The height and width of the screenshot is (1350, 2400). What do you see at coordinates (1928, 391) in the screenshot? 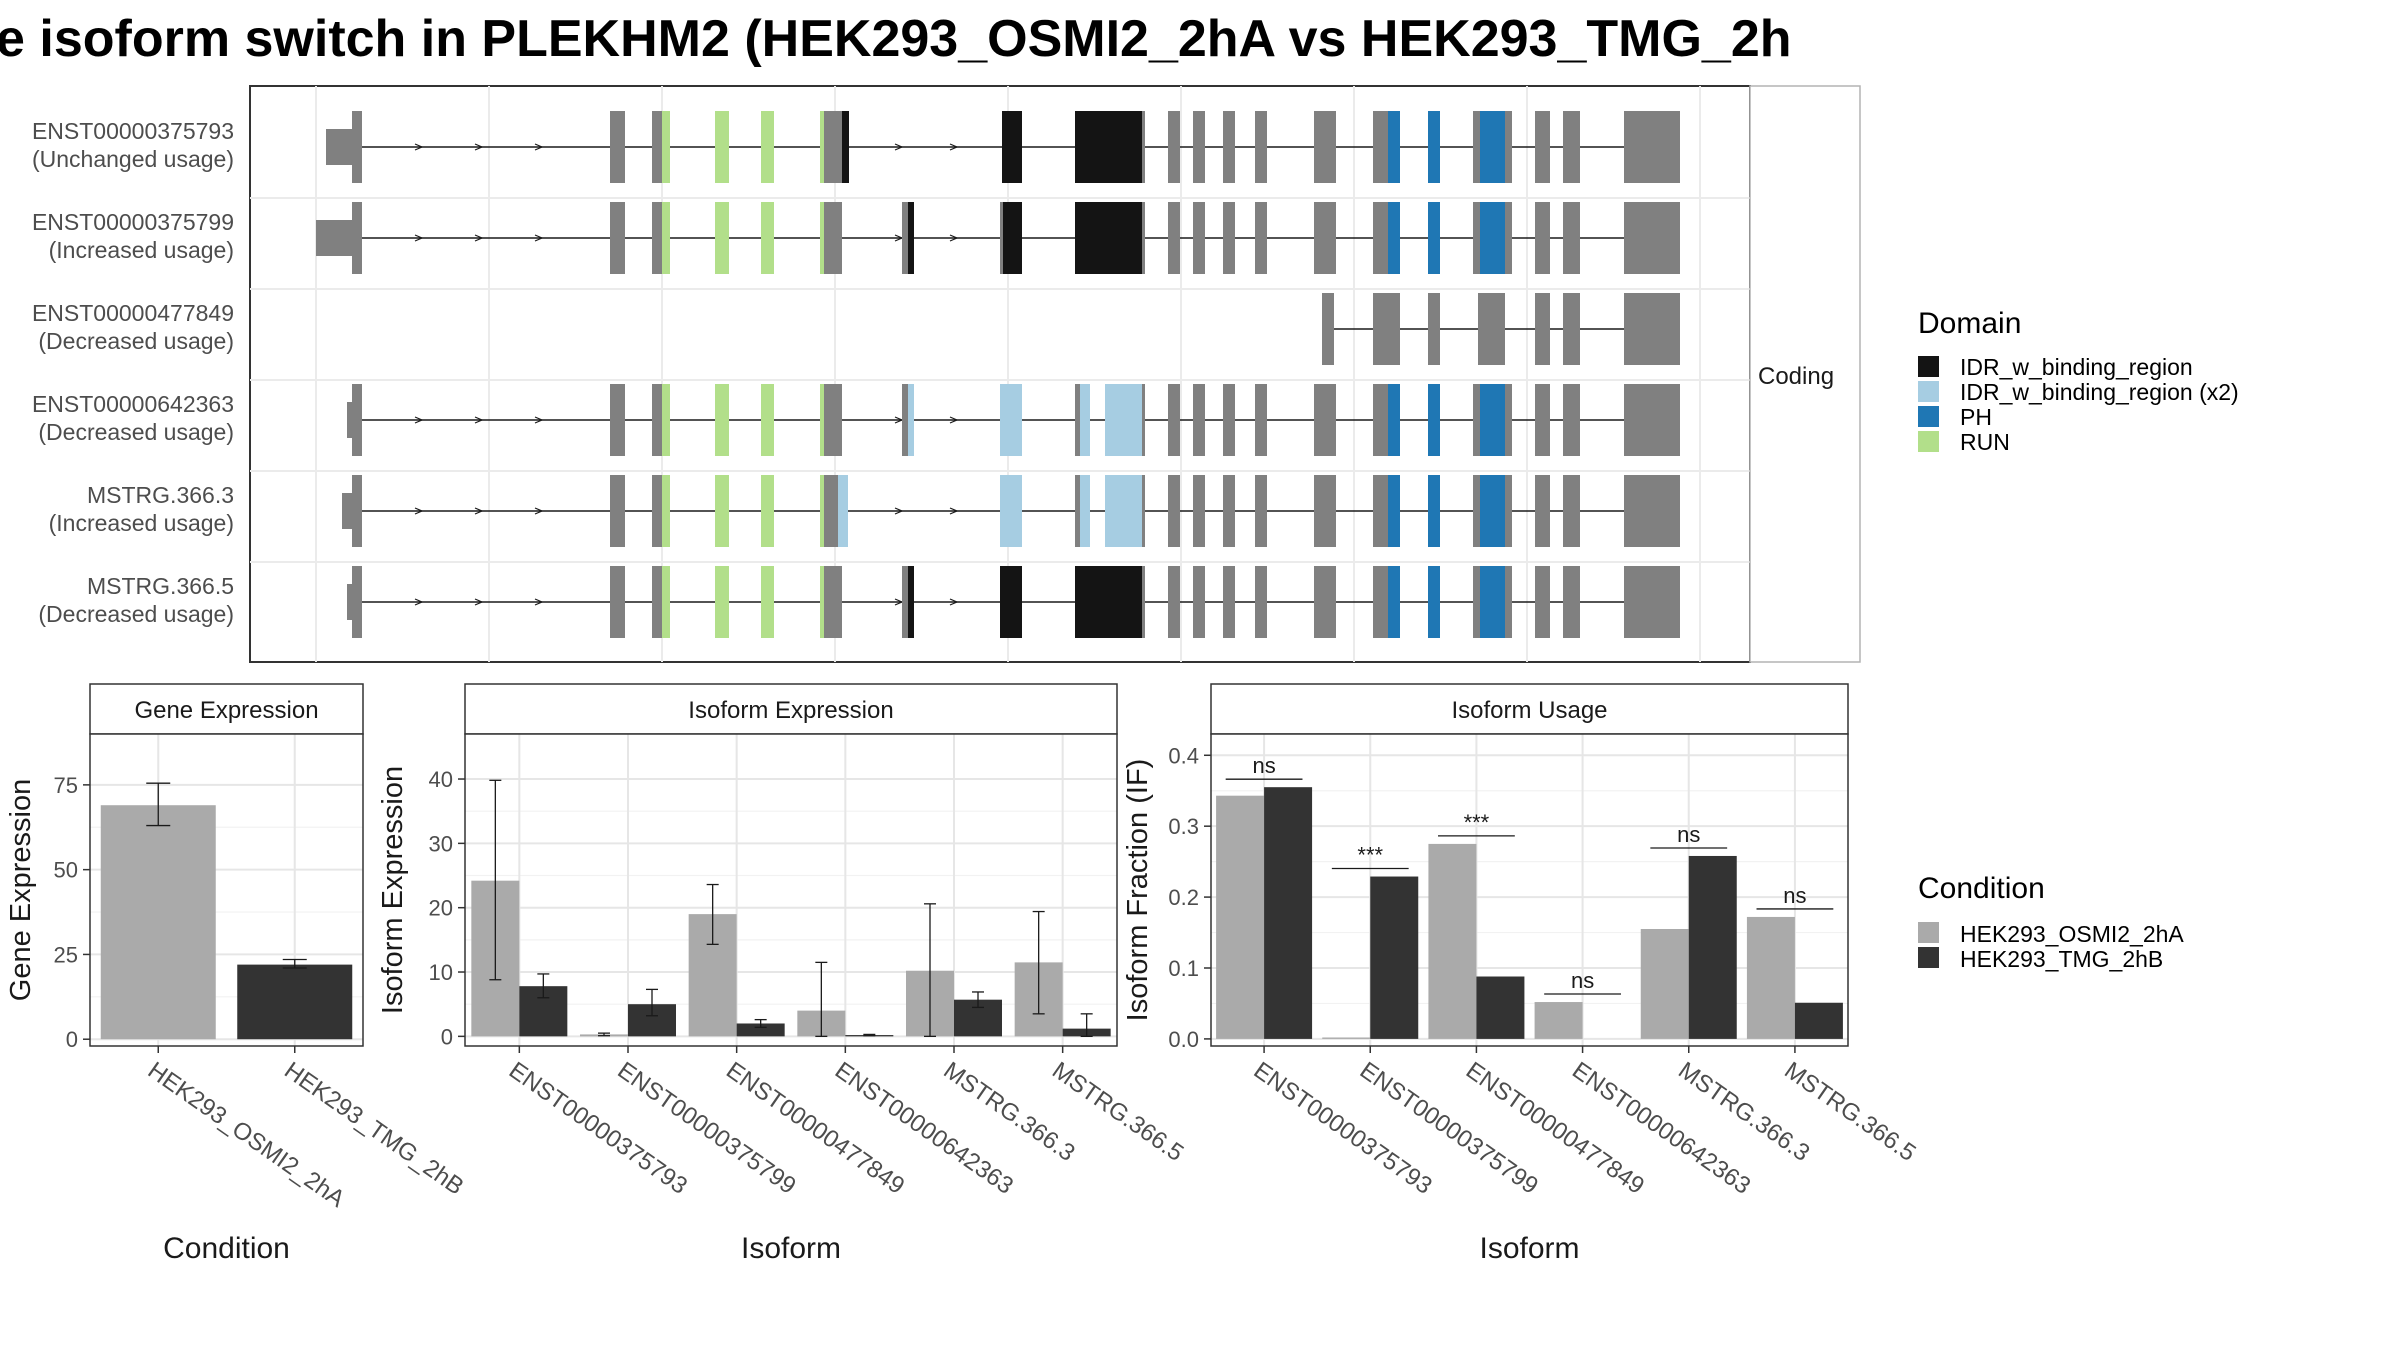
I see `legend-key-idr-x2` at bounding box center [1928, 391].